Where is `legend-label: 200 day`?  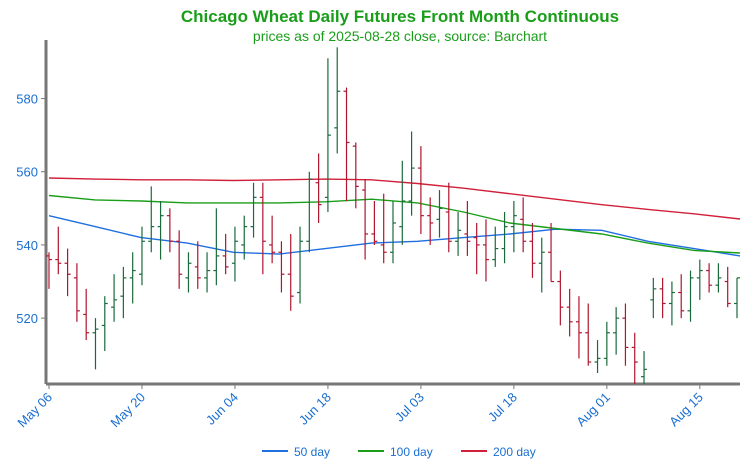
legend-label: 200 day is located at coordinates (514, 452).